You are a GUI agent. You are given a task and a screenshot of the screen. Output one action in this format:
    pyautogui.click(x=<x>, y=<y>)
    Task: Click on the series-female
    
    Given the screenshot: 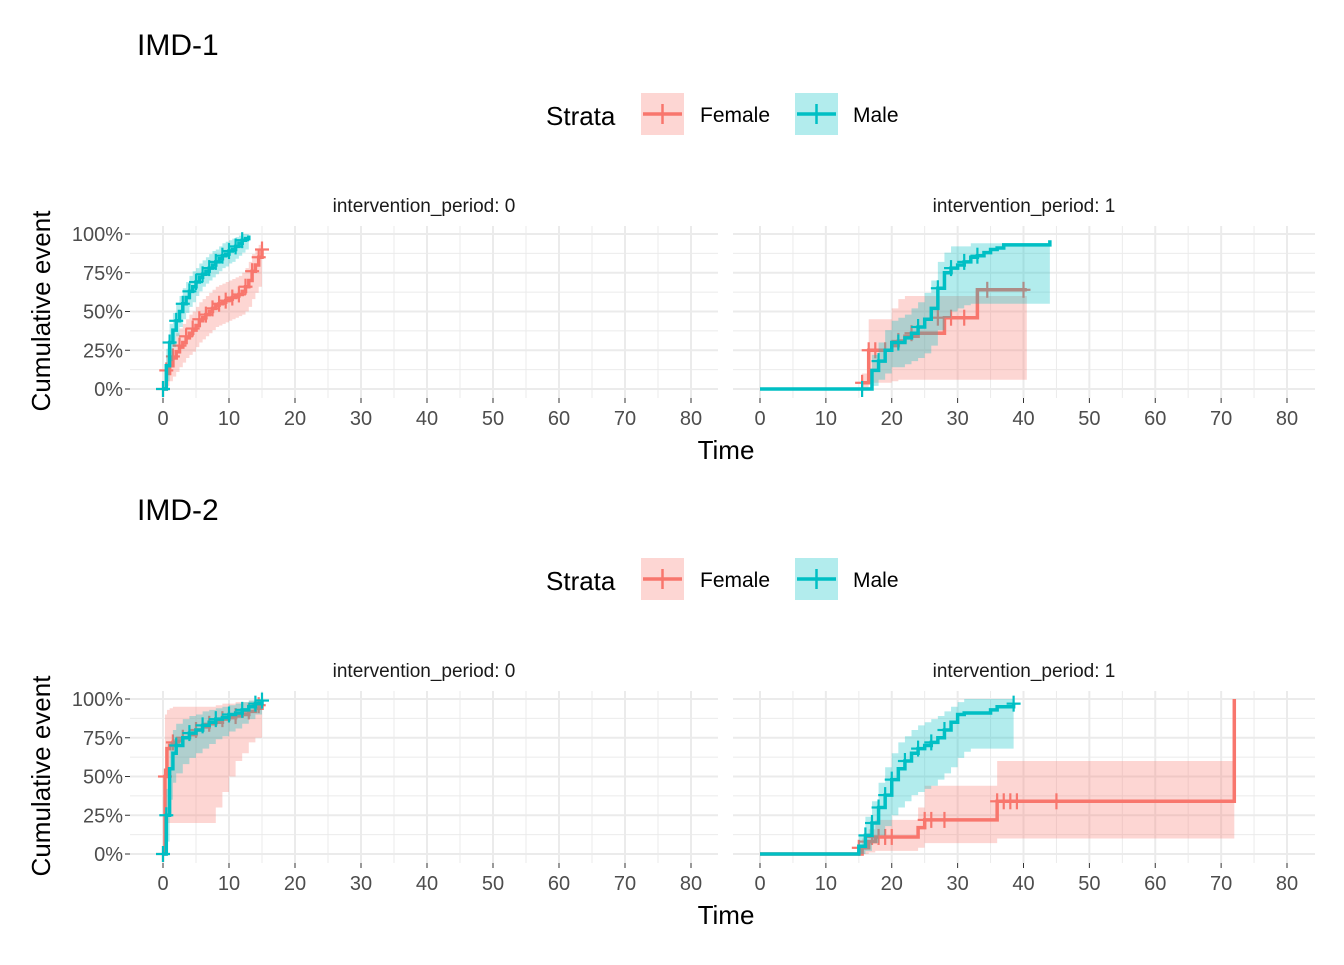 What is the action you would take?
    pyautogui.click(x=998, y=777)
    